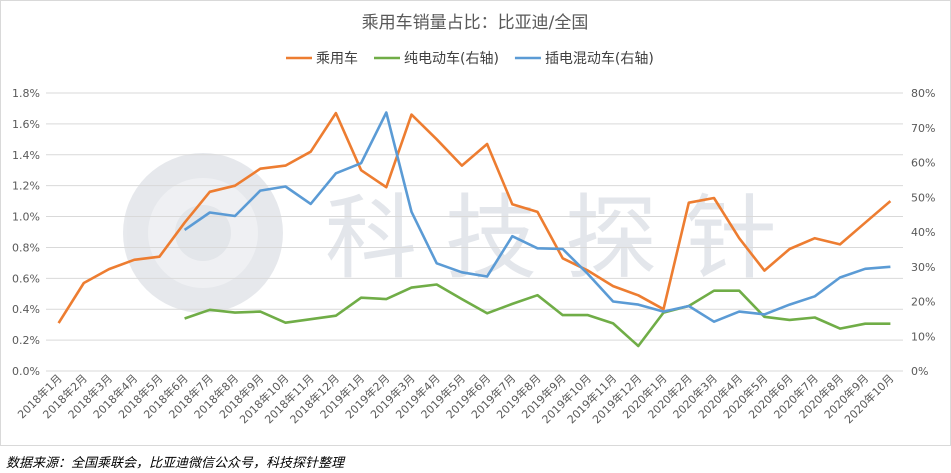 Image resolution: width=951 pixels, height=473 pixels. I want to click on left-axis: 0.0% 0.2% 0.4% 0.6% 0.8% 1.0% 1.2% 1.4% 1.6% 1.8%, so click(26, 232).